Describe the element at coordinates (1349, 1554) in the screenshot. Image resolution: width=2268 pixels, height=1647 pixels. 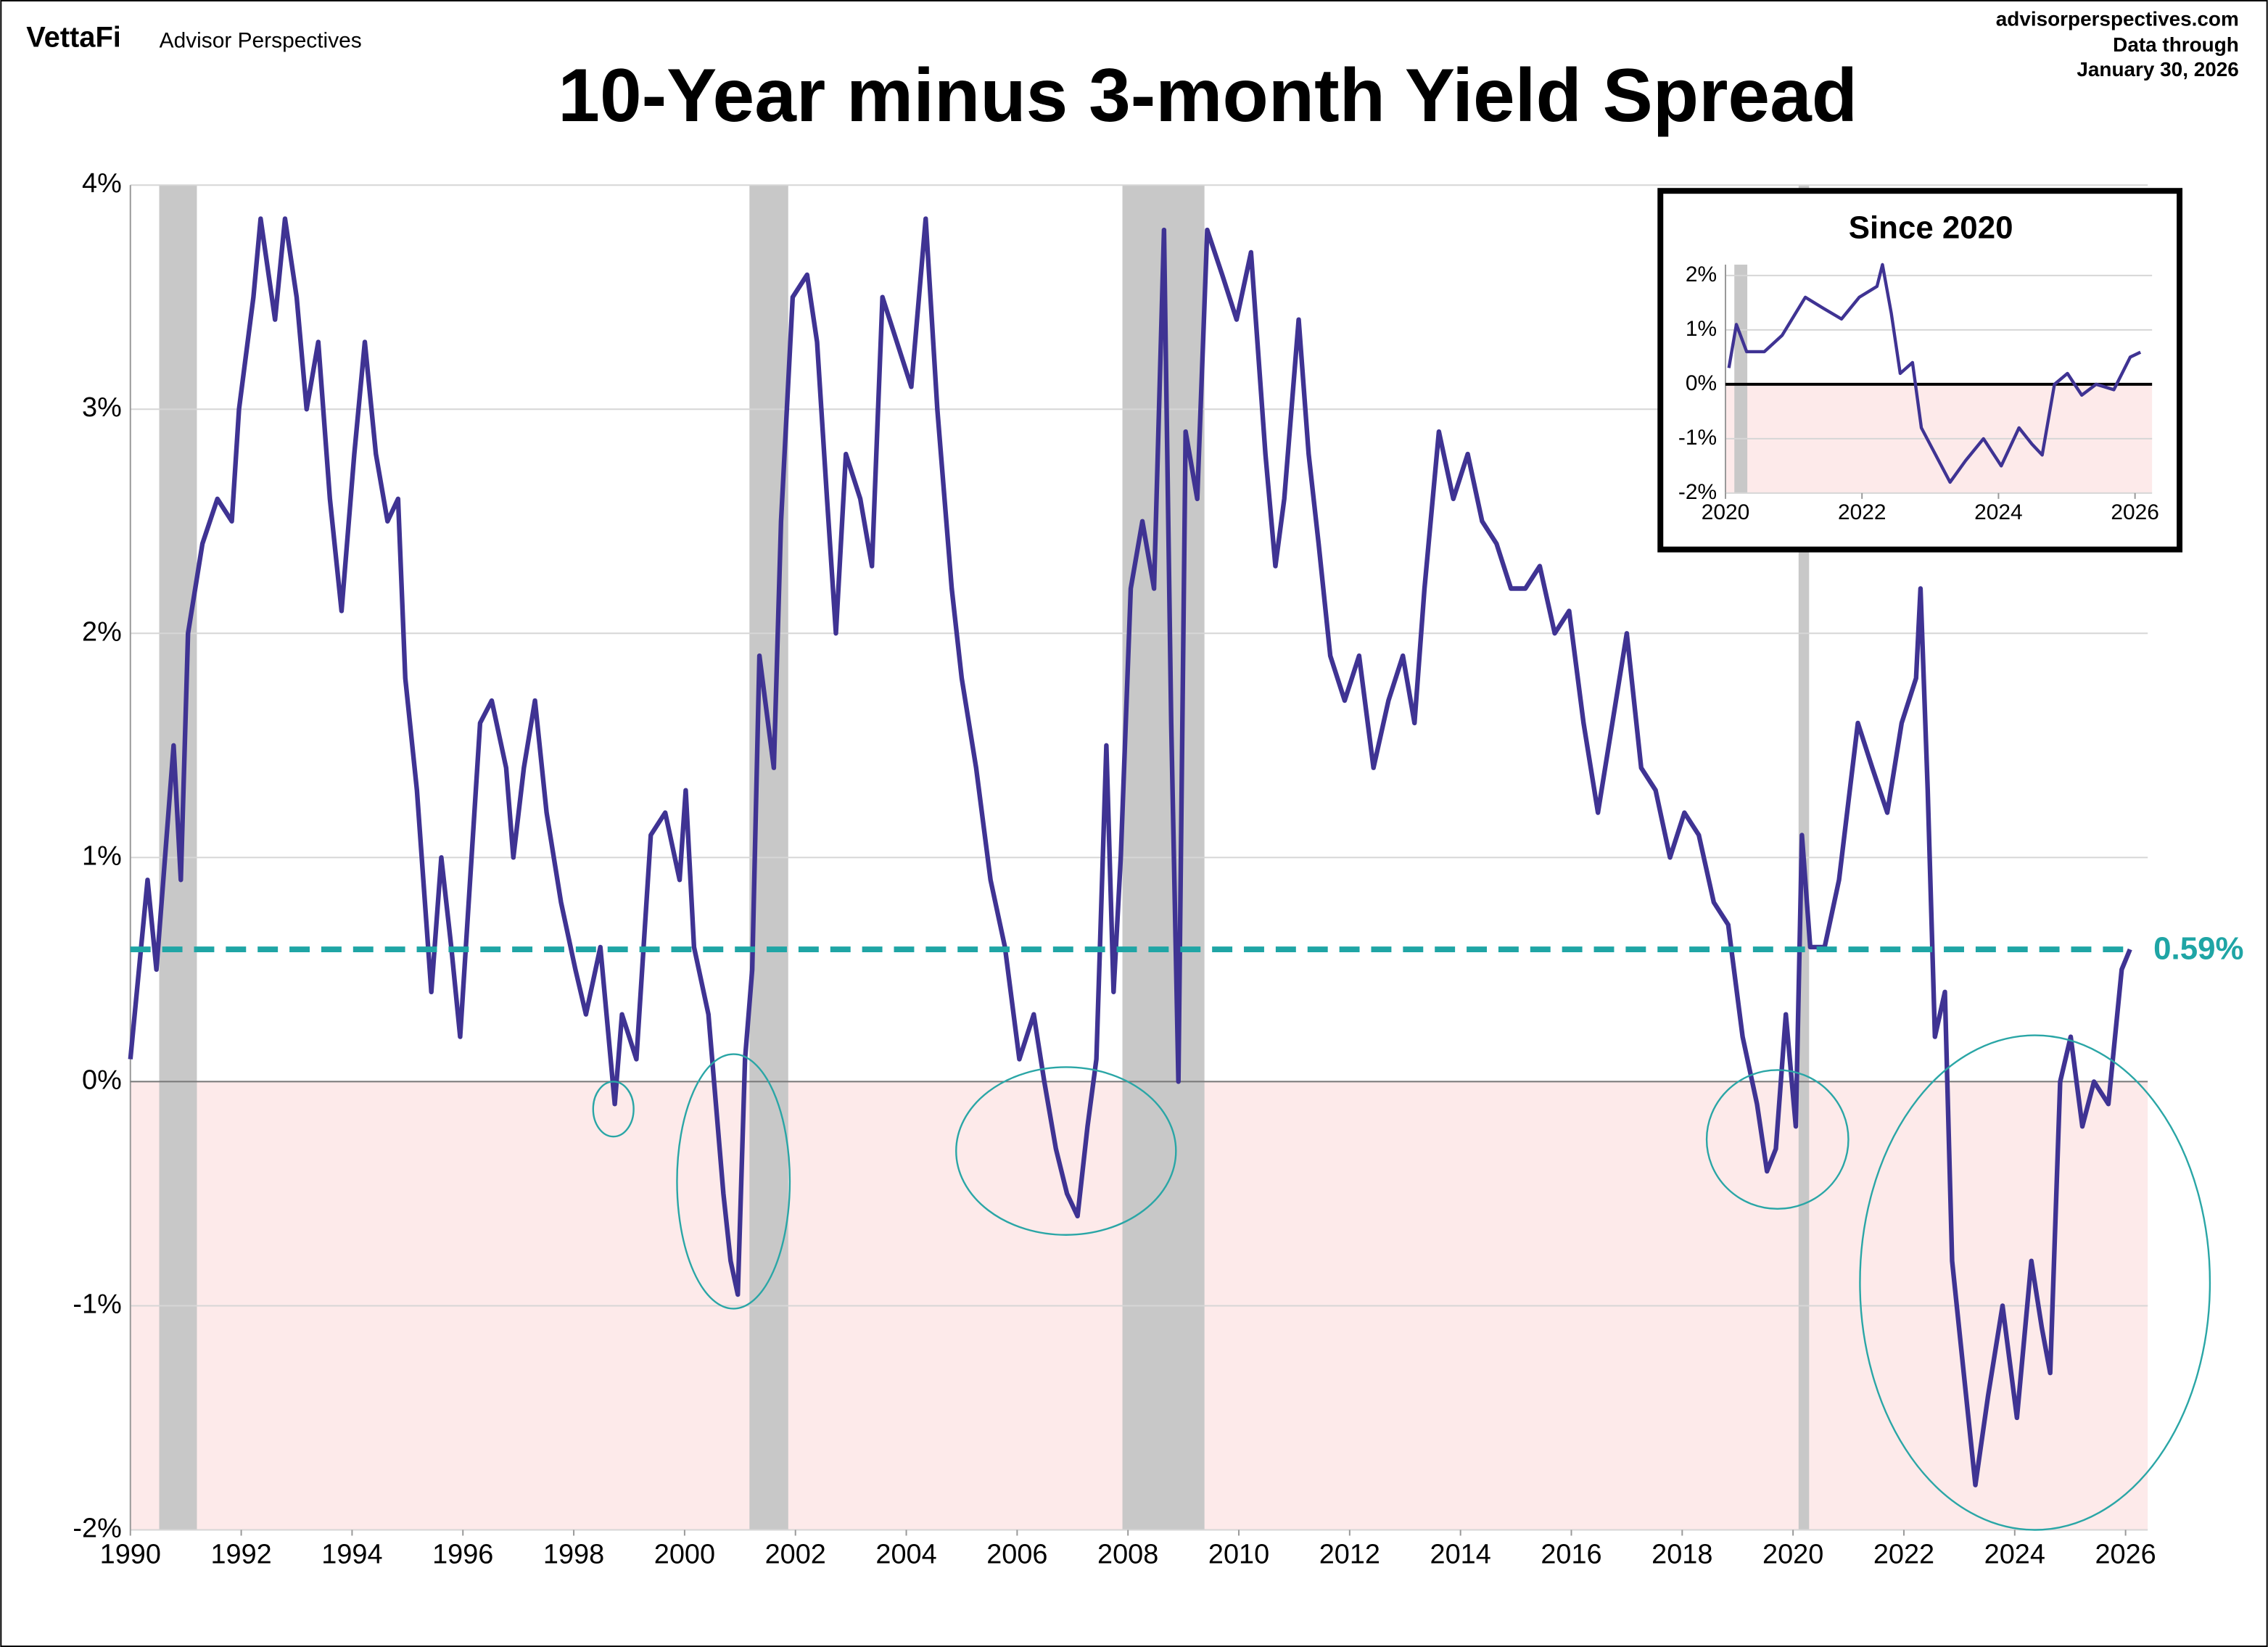
I see `x-tick-label: 2012` at that location.